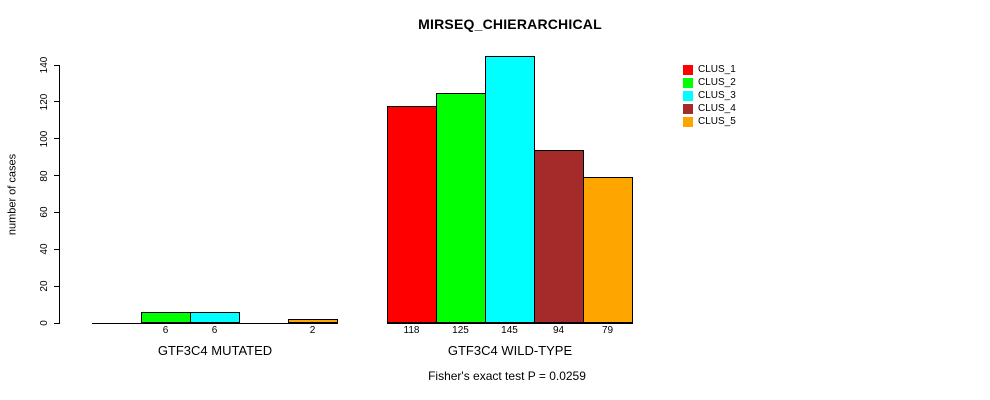 The height and width of the screenshot is (400, 990). Describe the element at coordinates (313, 321) in the screenshot. I see `bar-clus_5-group1` at that location.